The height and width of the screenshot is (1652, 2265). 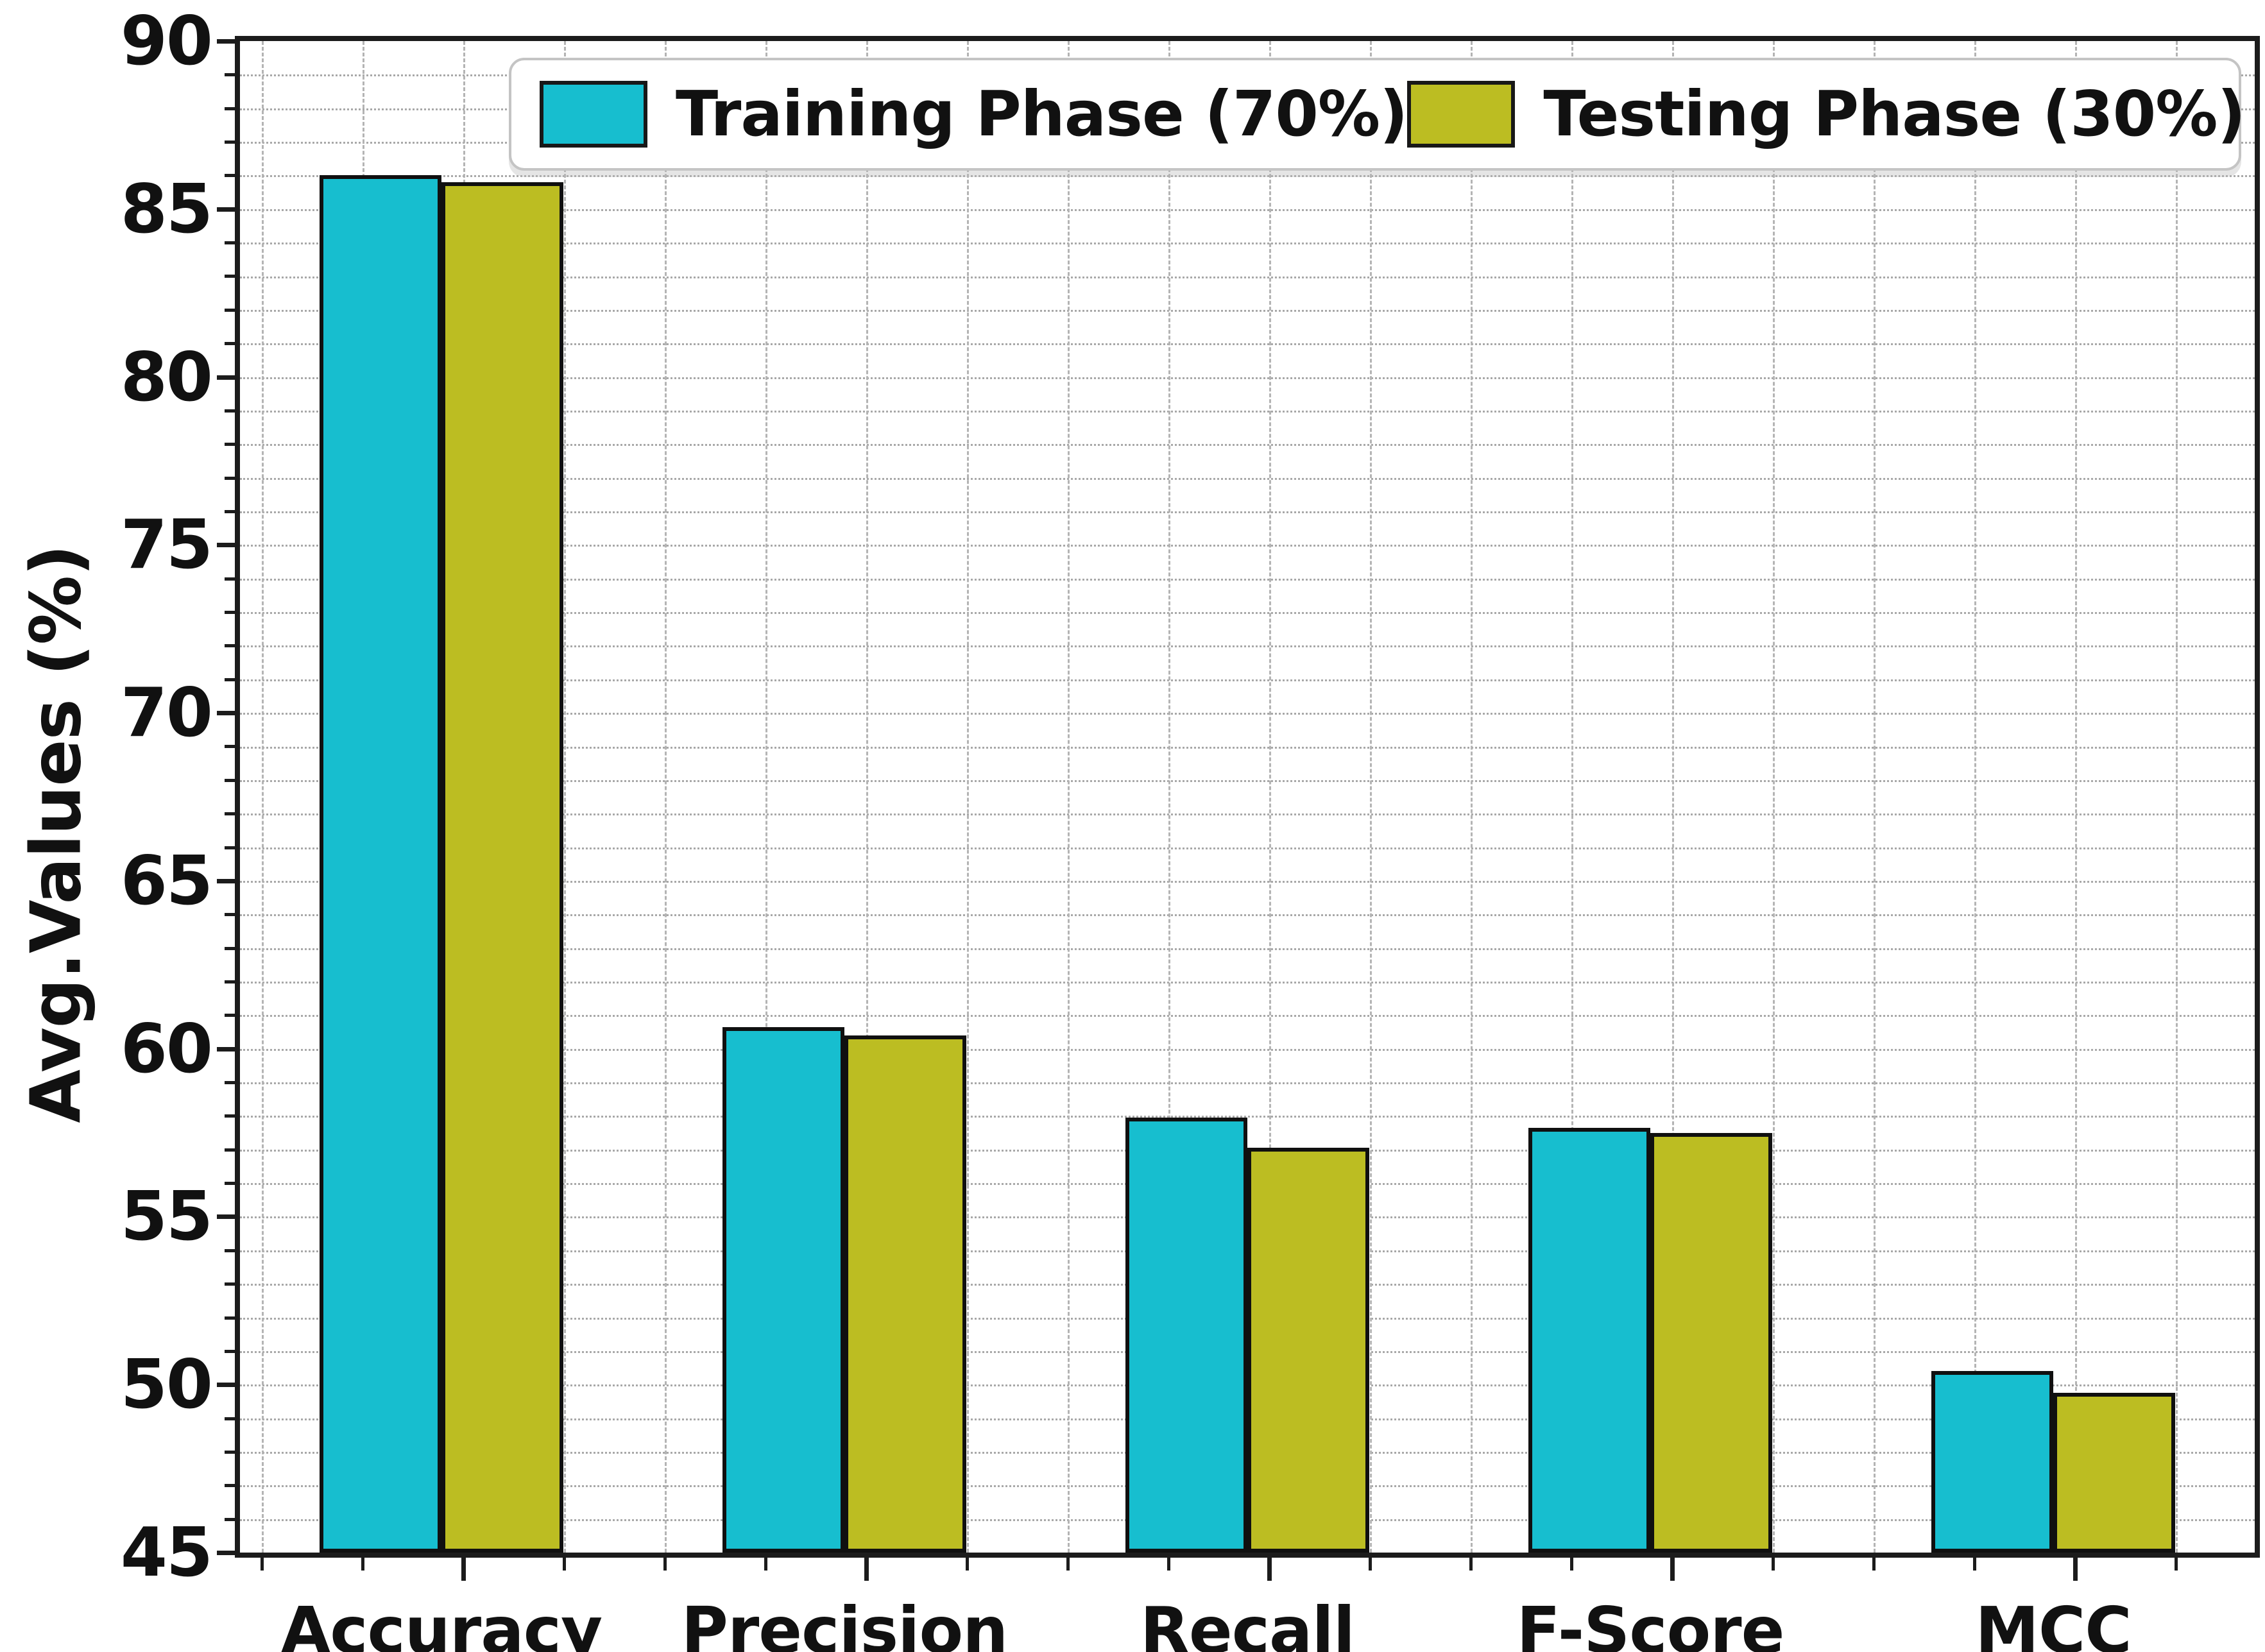 I want to click on bar-training-accuracy, so click(x=380, y=864).